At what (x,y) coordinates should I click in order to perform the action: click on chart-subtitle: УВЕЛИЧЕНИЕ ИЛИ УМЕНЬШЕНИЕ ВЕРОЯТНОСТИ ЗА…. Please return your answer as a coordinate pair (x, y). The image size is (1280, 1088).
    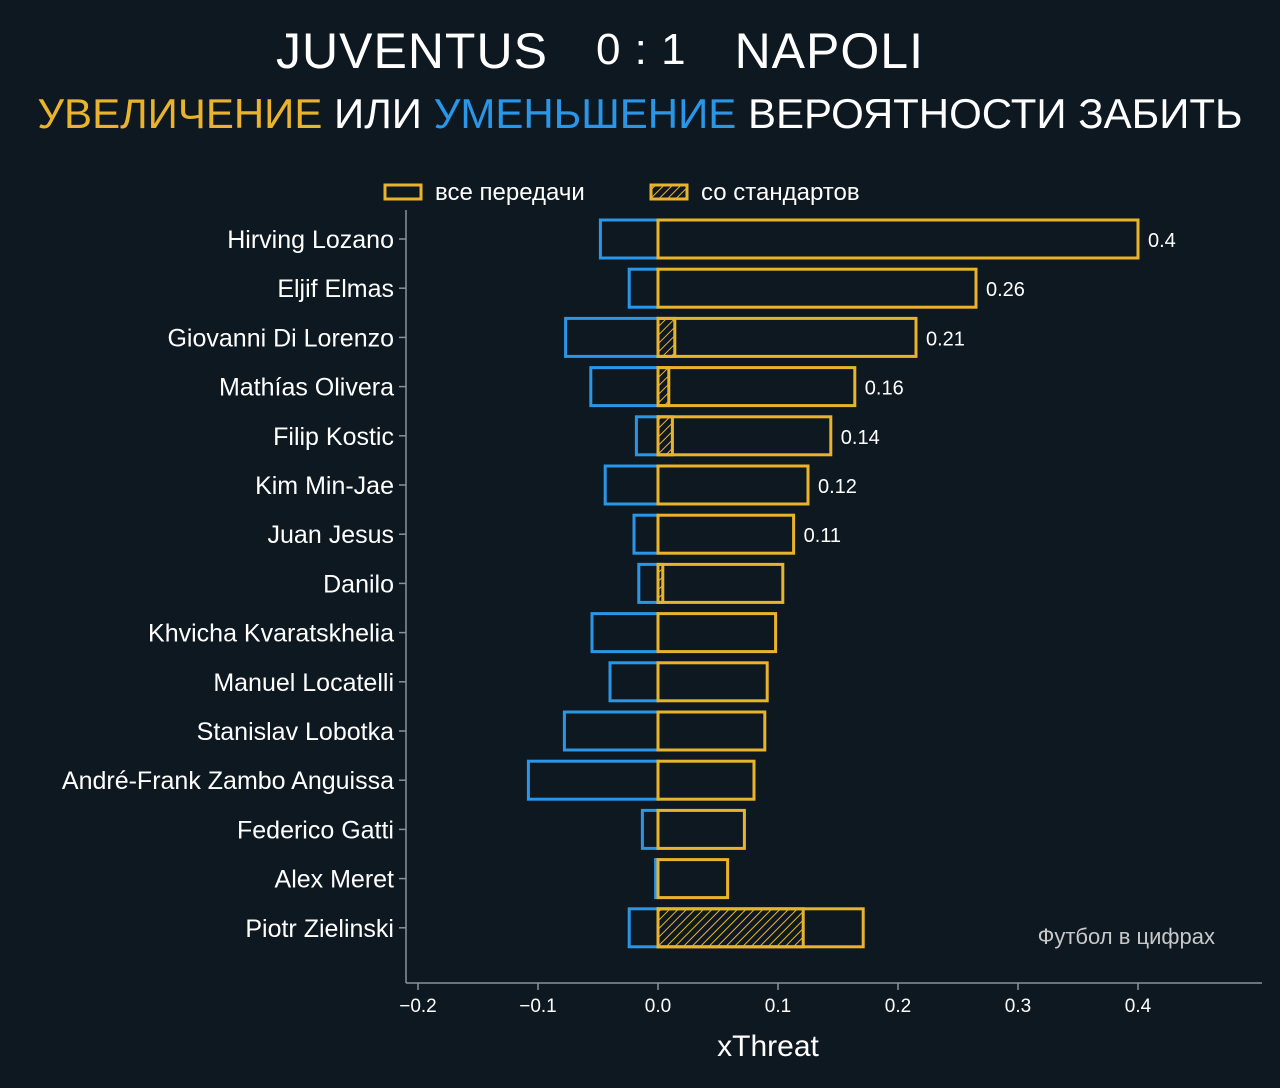
    Looking at the image, I should click on (640, 114).